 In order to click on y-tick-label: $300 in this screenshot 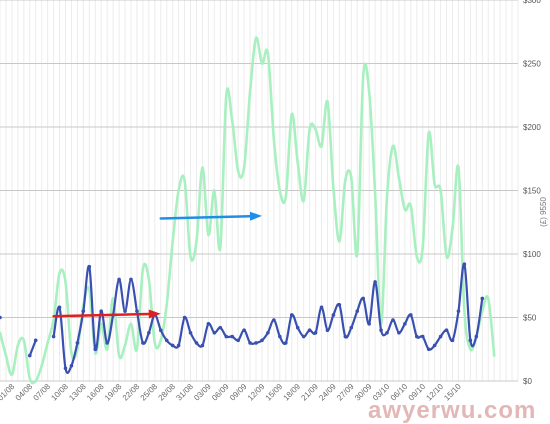, I will do `click(532, 2)`.